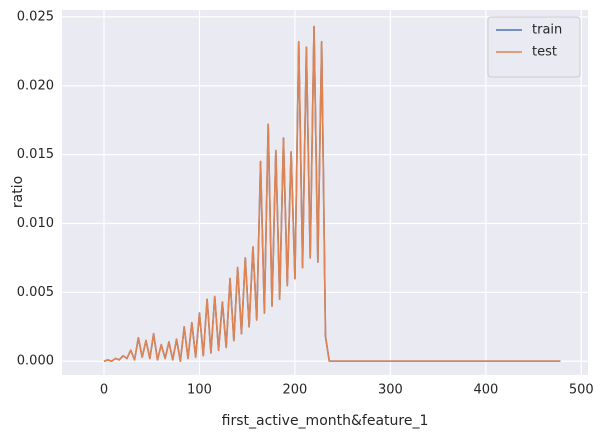 The height and width of the screenshot is (441, 599). What do you see at coordinates (35, 16) in the screenshot?
I see `y-tick-label: 0.025` at bounding box center [35, 16].